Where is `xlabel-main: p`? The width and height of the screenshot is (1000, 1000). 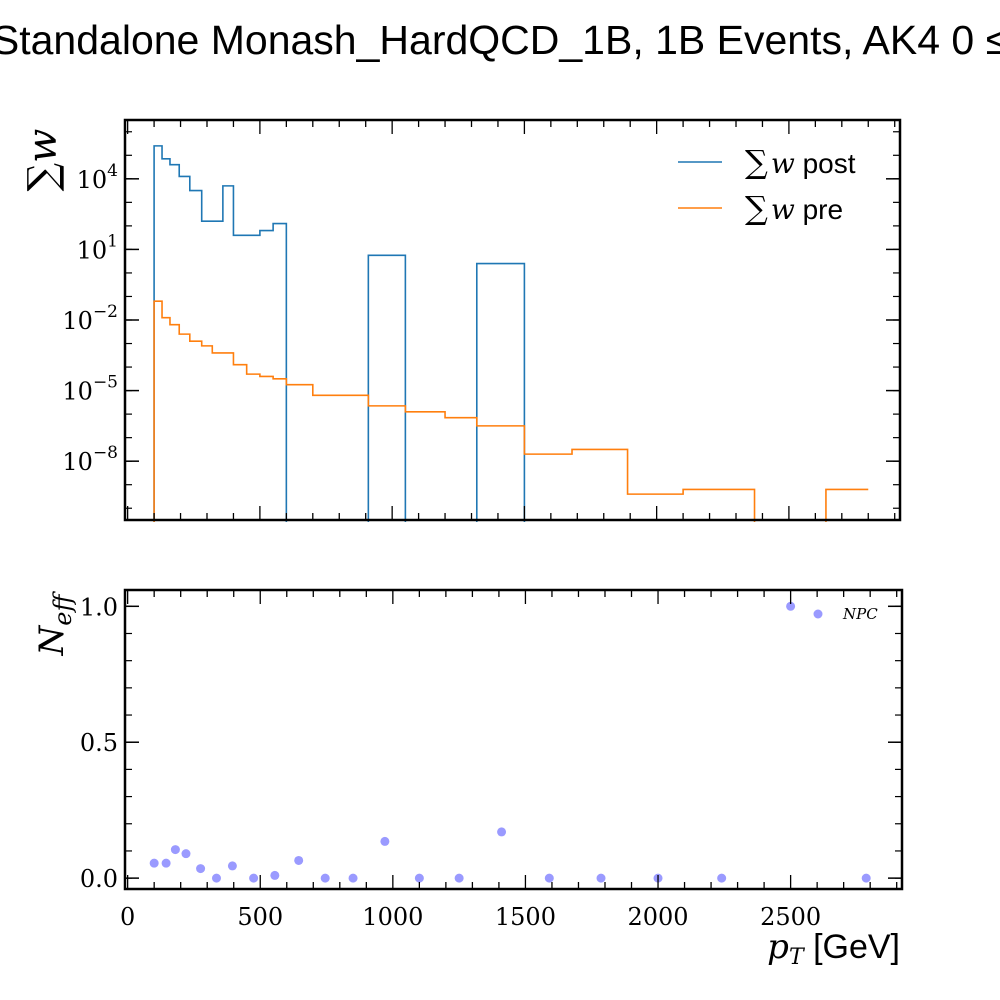 xlabel-main: p is located at coordinates (778, 947).